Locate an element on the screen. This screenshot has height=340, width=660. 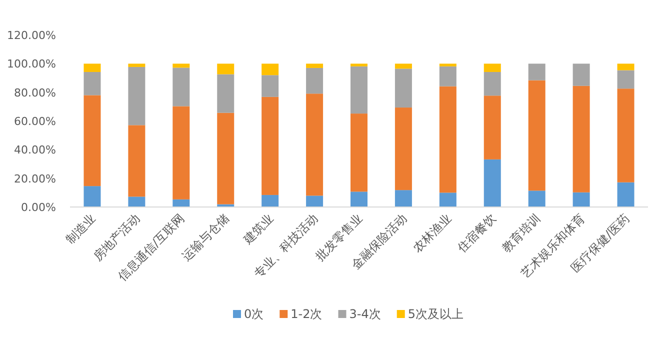
y-tick-label: 120.00% is located at coordinates (31, 35).